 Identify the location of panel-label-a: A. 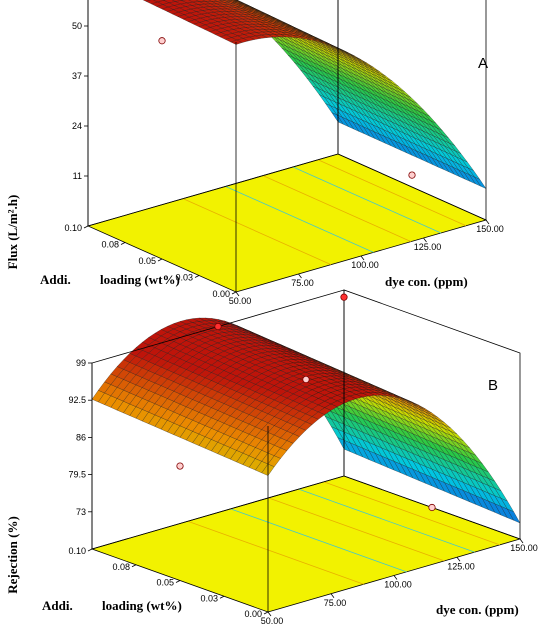
(483, 63).